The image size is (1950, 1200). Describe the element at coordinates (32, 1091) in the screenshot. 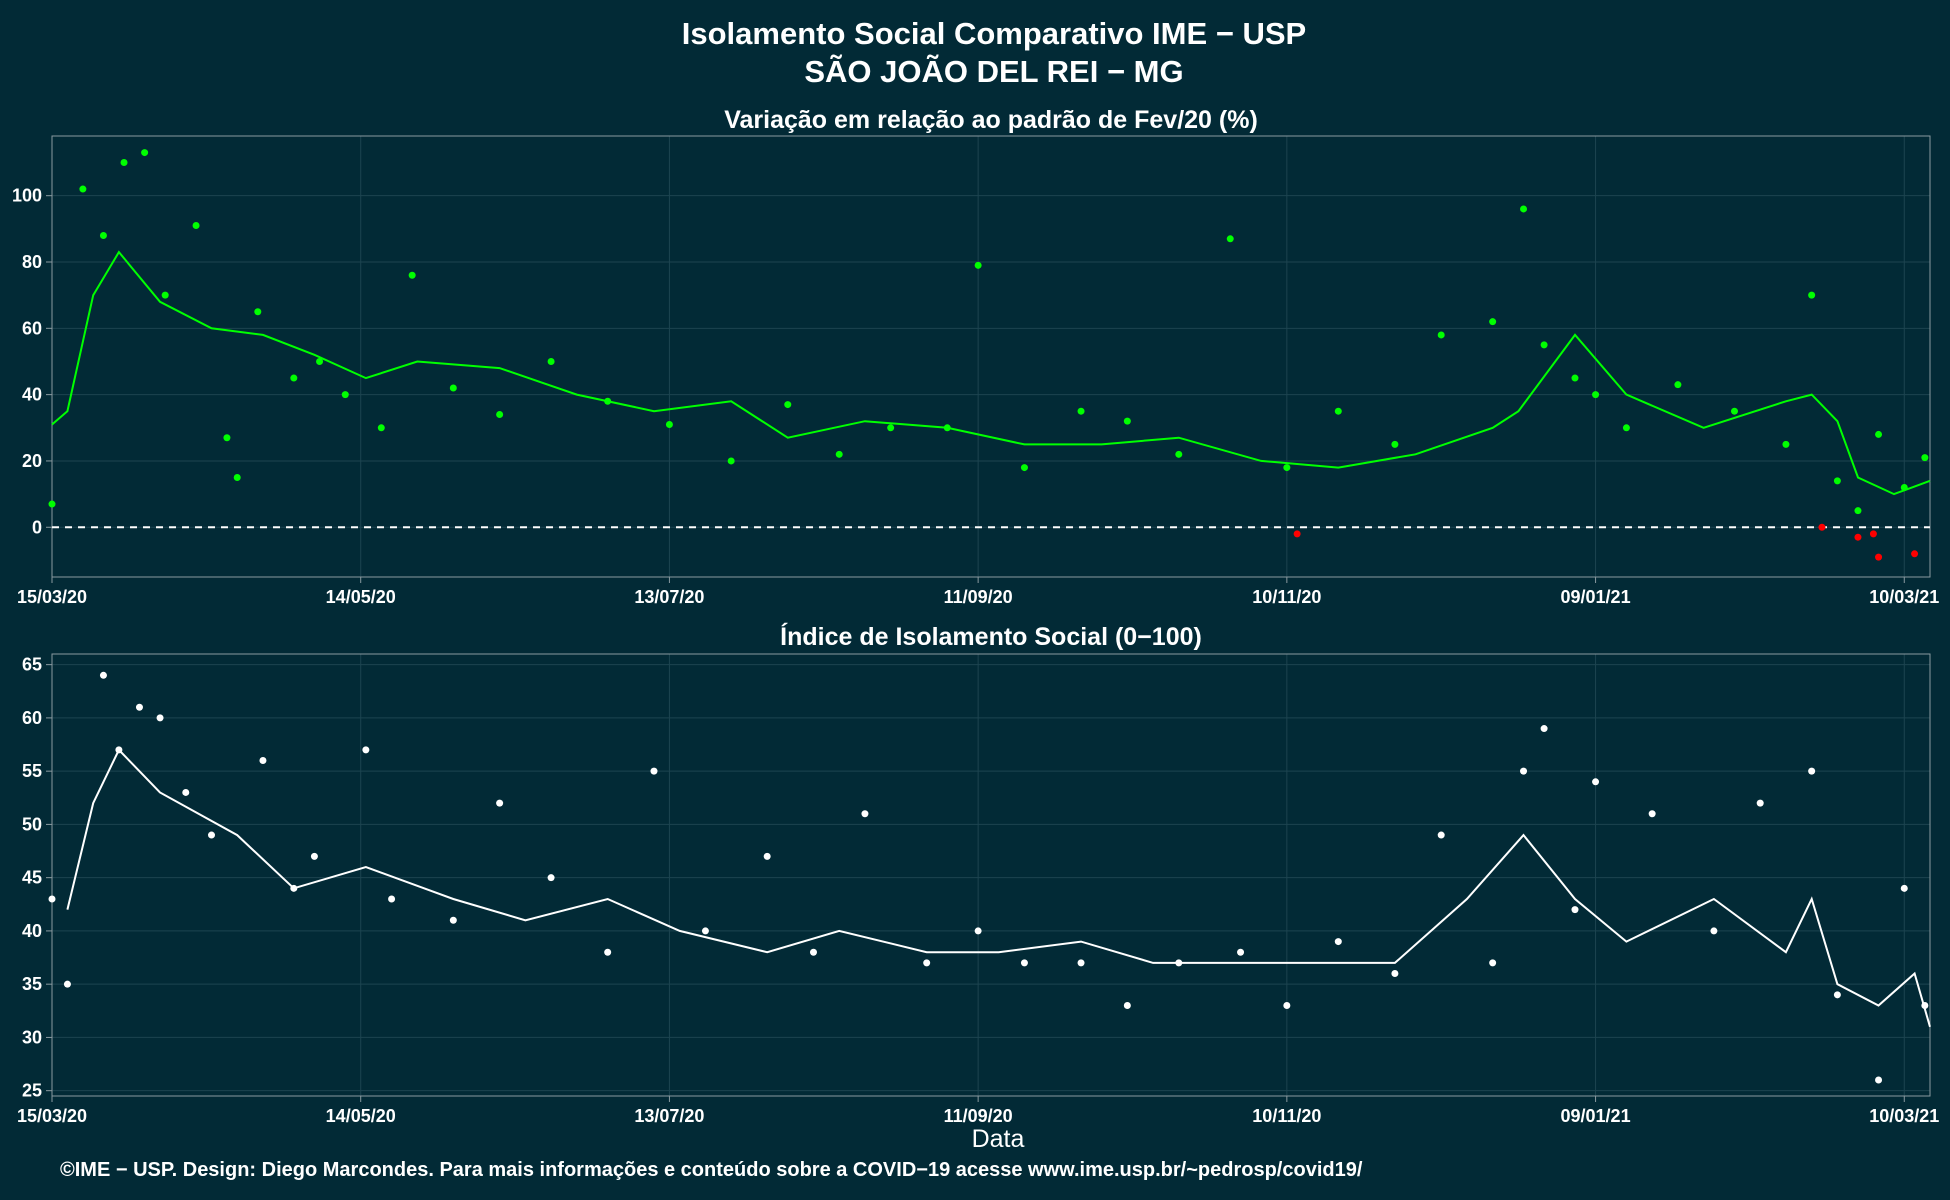

I see `y-tick-label: 25` at that location.